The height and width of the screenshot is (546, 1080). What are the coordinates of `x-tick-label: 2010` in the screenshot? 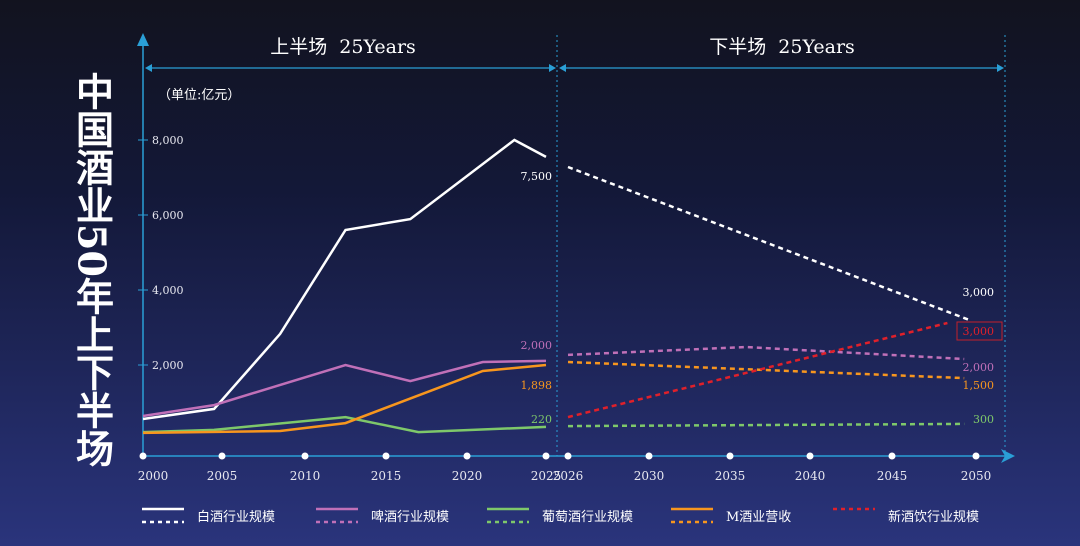 It's located at (305, 476).